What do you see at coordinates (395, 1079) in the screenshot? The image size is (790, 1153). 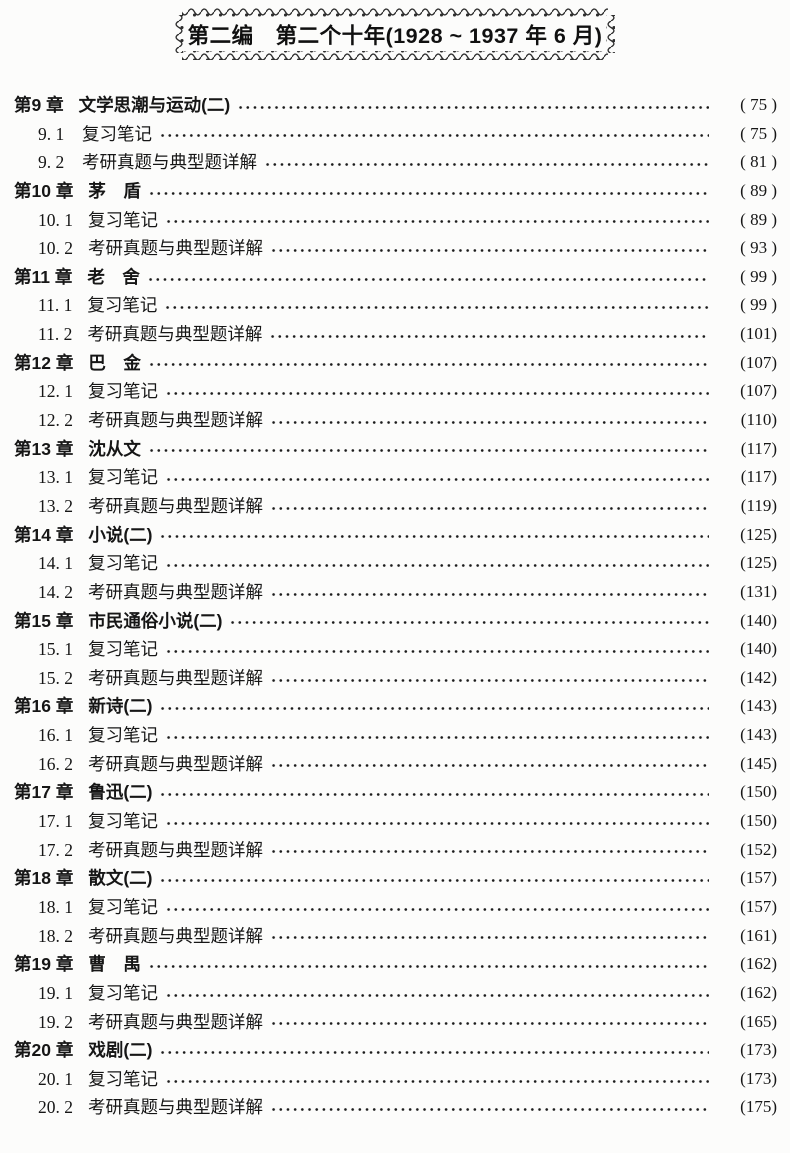 I see `toc-section-row: 20. 1 复习笔记 (173)` at bounding box center [395, 1079].